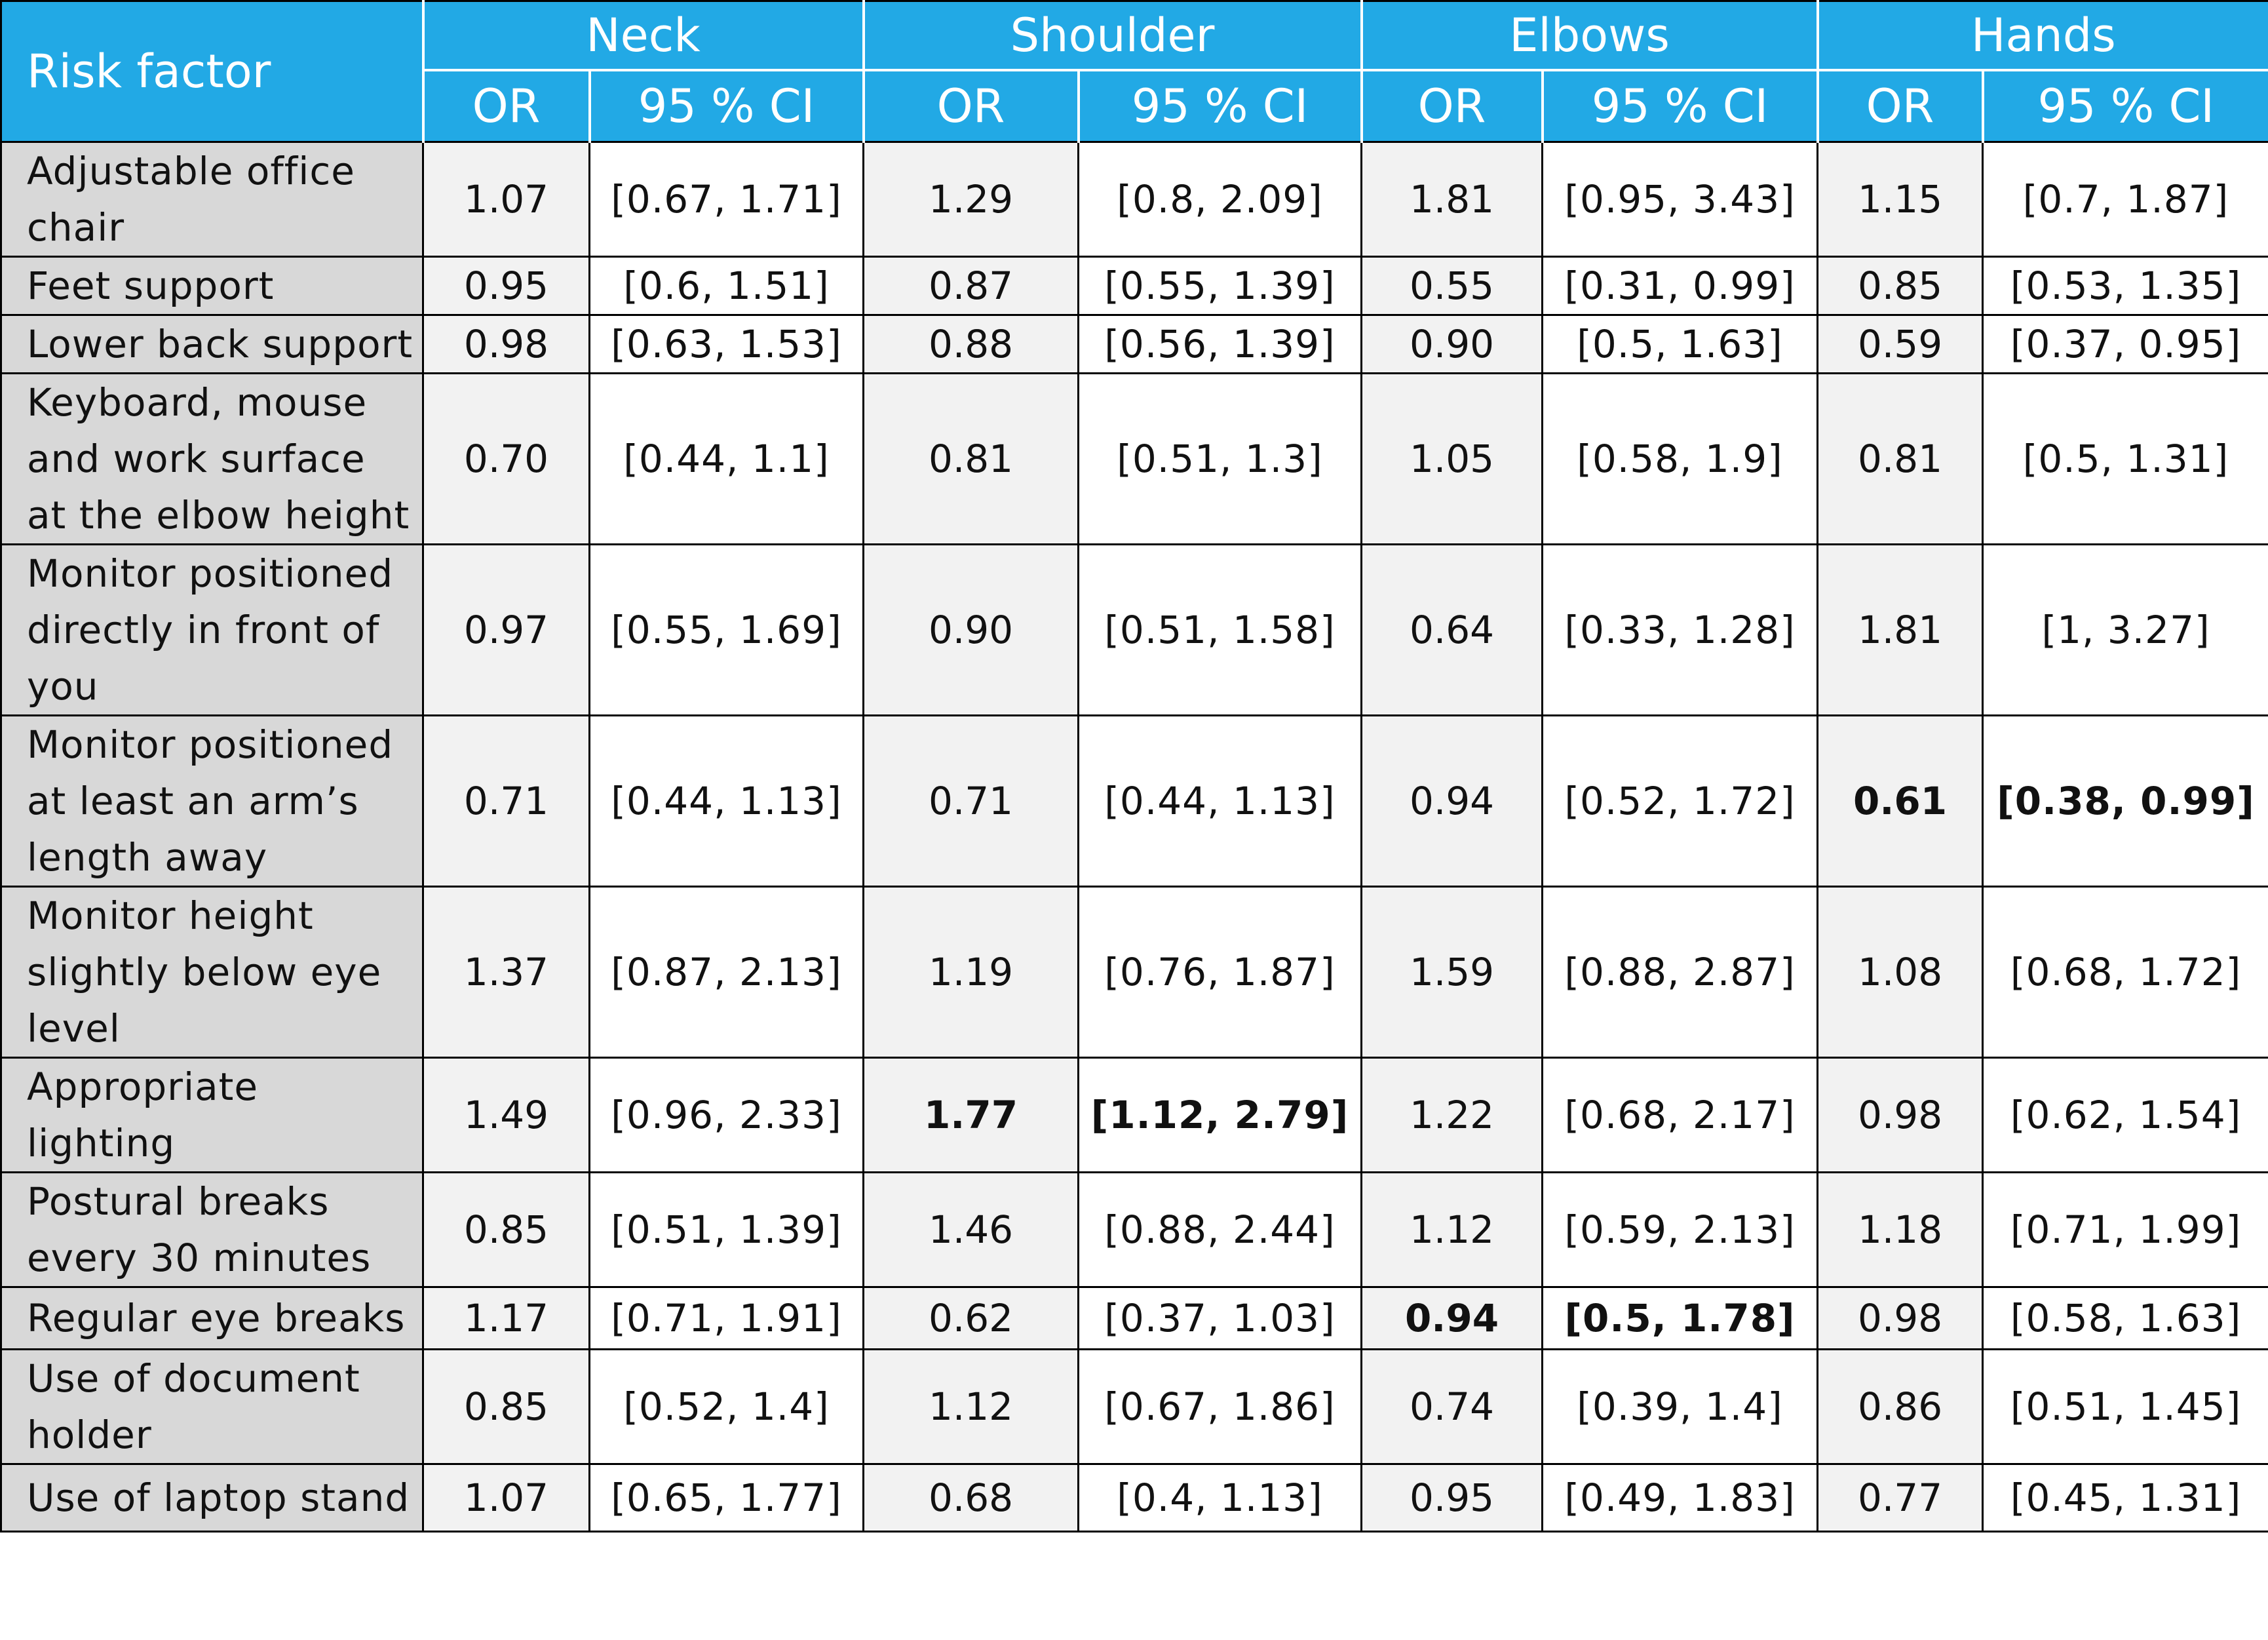  What do you see at coordinates (726, 972) in the screenshot?
I see `neck-ci-cell: [0.87, 2.13]` at bounding box center [726, 972].